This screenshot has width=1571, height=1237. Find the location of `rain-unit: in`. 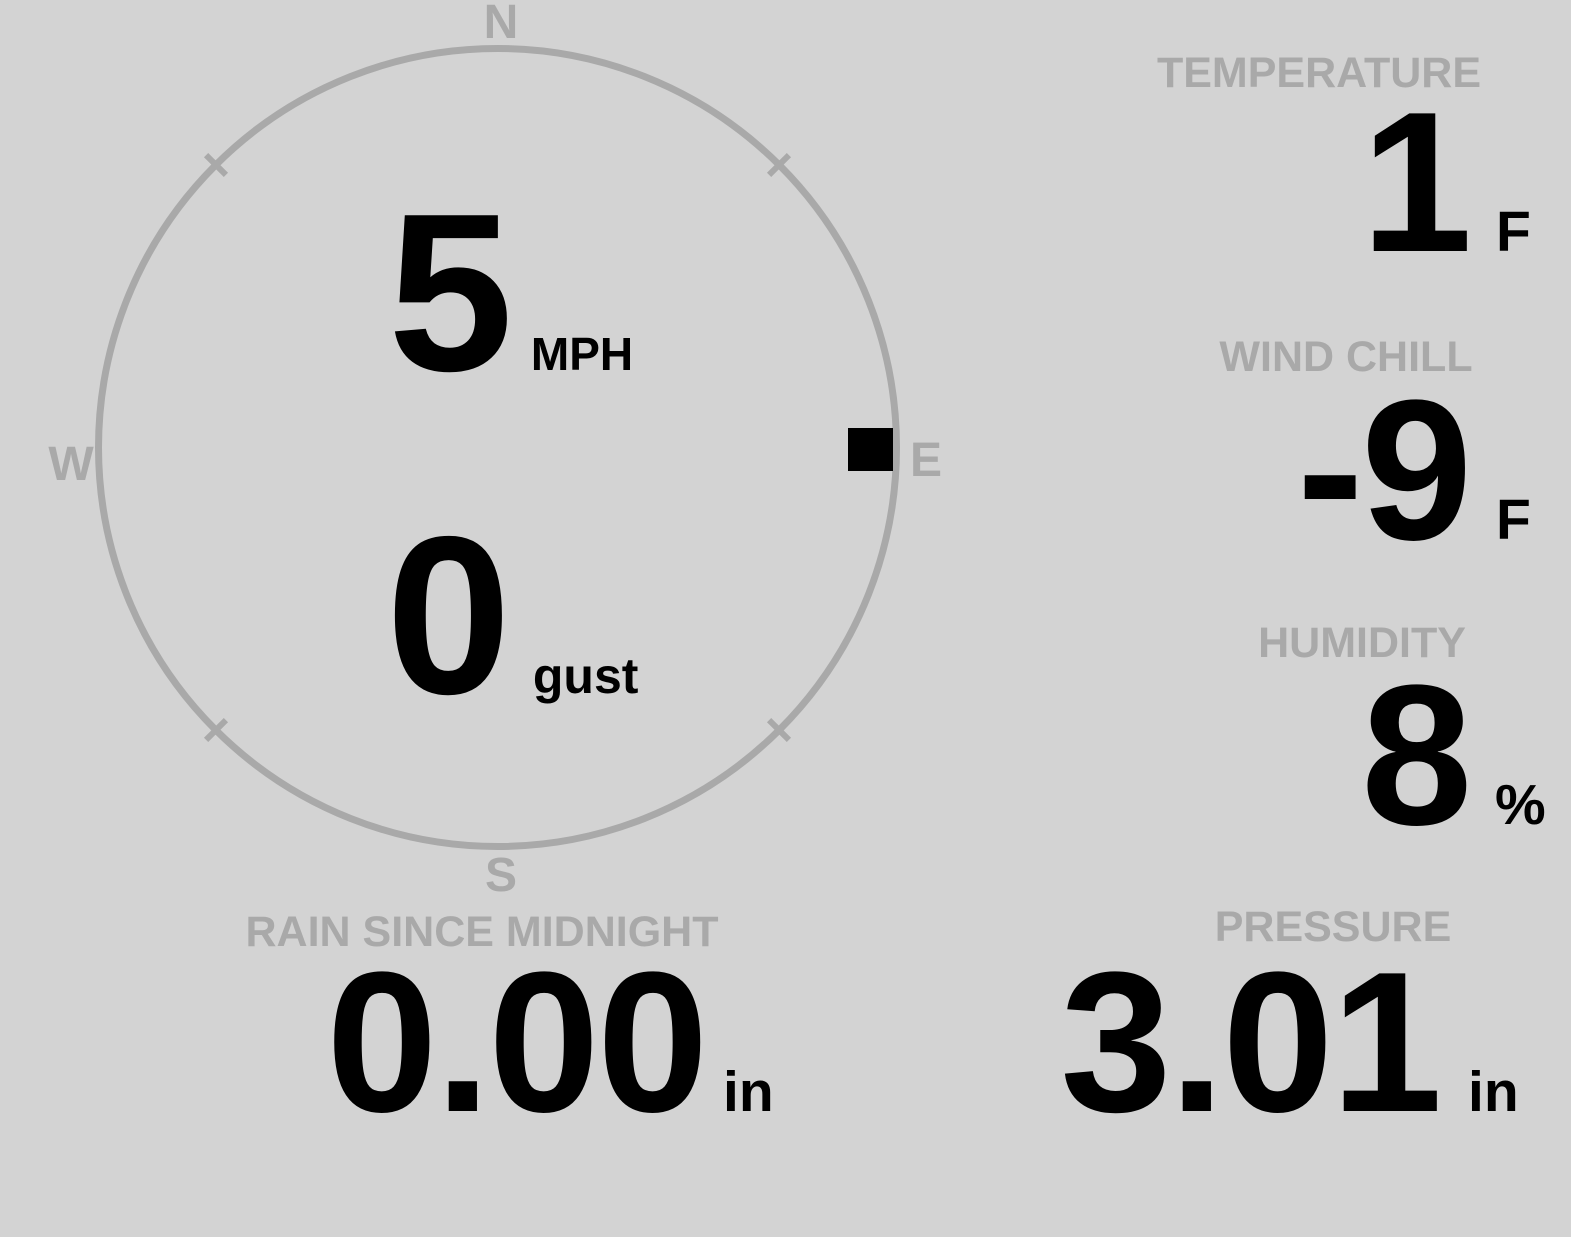

rain-unit: in is located at coordinates (748, 1092).